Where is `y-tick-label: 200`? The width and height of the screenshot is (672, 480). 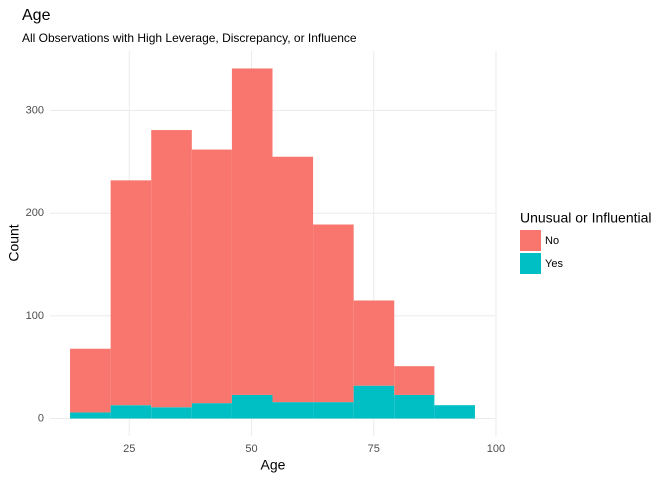 y-tick-label: 200 is located at coordinates (35, 213).